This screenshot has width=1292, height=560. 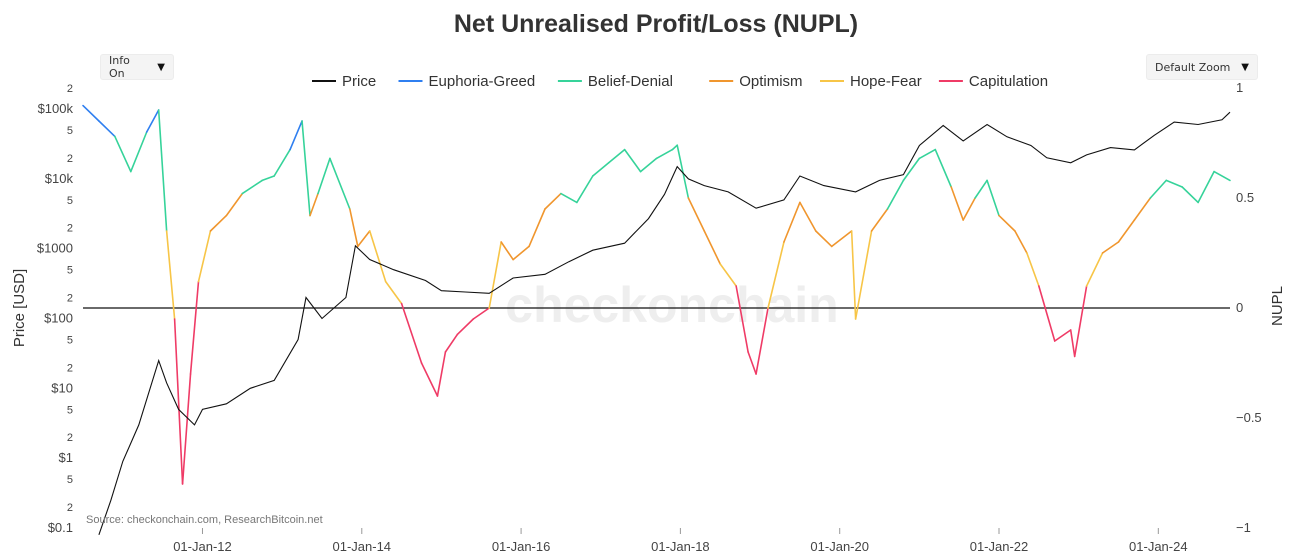 What do you see at coordinates (362, 546) in the screenshot?
I see `date-tick-label: 01-Jan-14` at bounding box center [362, 546].